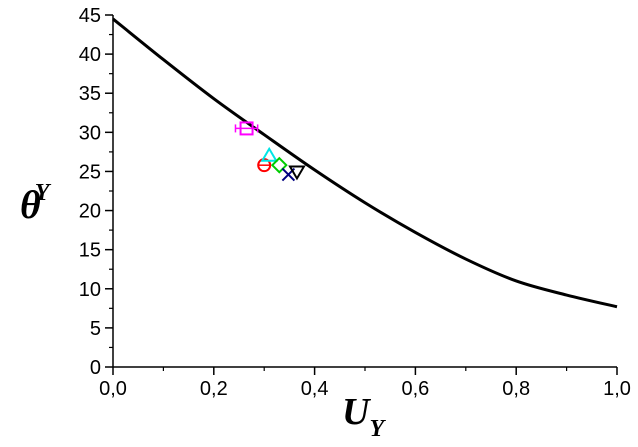 This screenshot has width=638, height=447. I want to click on y-tick-label: 0, so click(95, 368).